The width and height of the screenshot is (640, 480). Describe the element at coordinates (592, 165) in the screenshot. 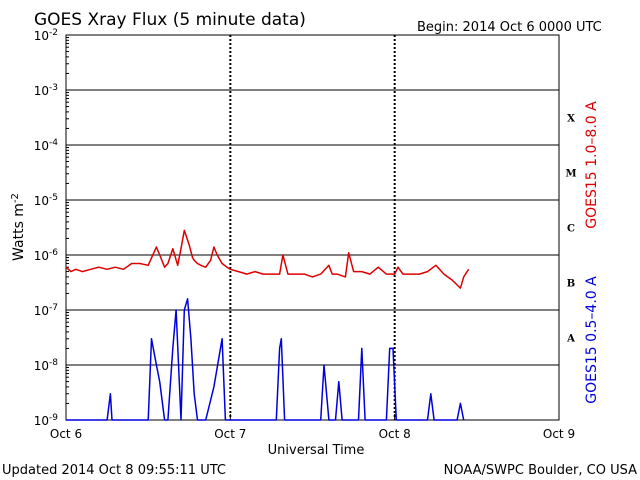

I see `legend-red-series: GOES15 1.0–8.0 A` at that location.